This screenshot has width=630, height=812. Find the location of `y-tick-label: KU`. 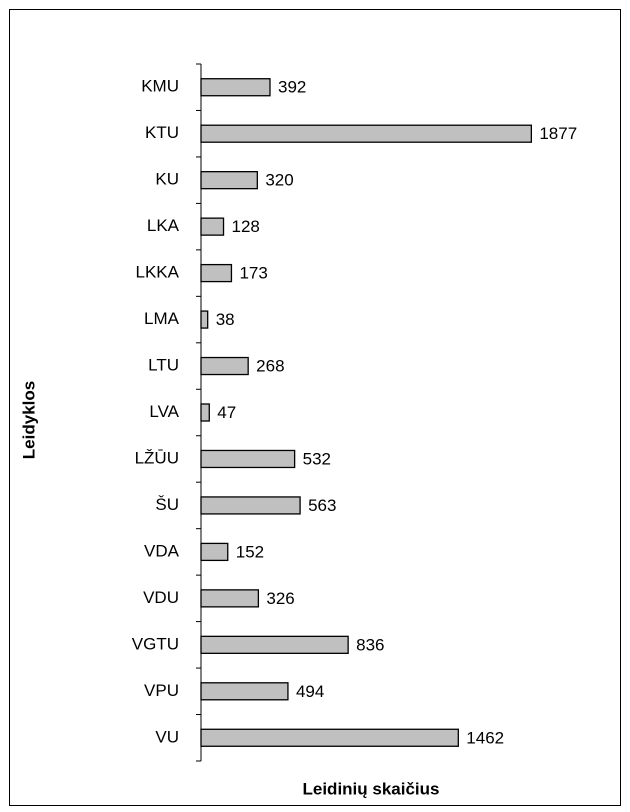

y-tick-label: KU is located at coordinates (167, 179).